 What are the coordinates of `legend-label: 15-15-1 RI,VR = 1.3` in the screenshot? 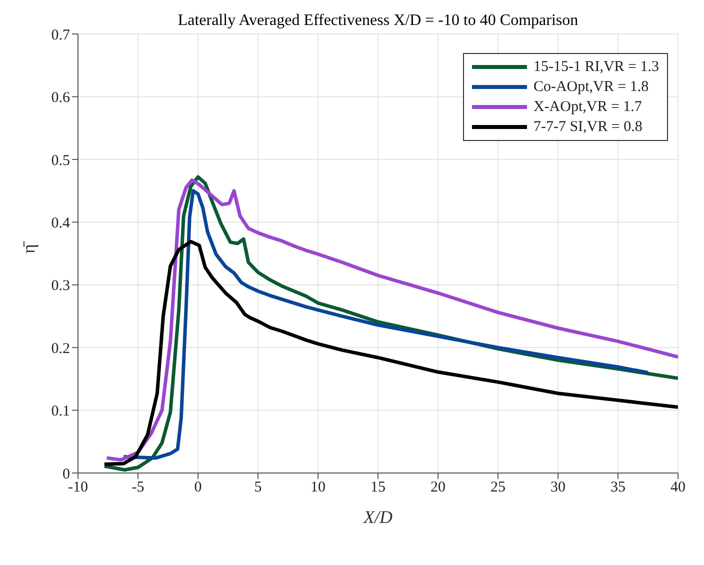 It's located at (596, 67).